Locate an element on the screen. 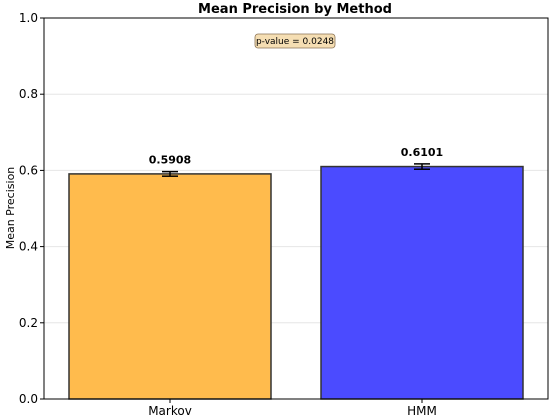 This screenshot has height=419, width=550. chart-title: Mean Precision by Method is located at coordinates (295, 9).